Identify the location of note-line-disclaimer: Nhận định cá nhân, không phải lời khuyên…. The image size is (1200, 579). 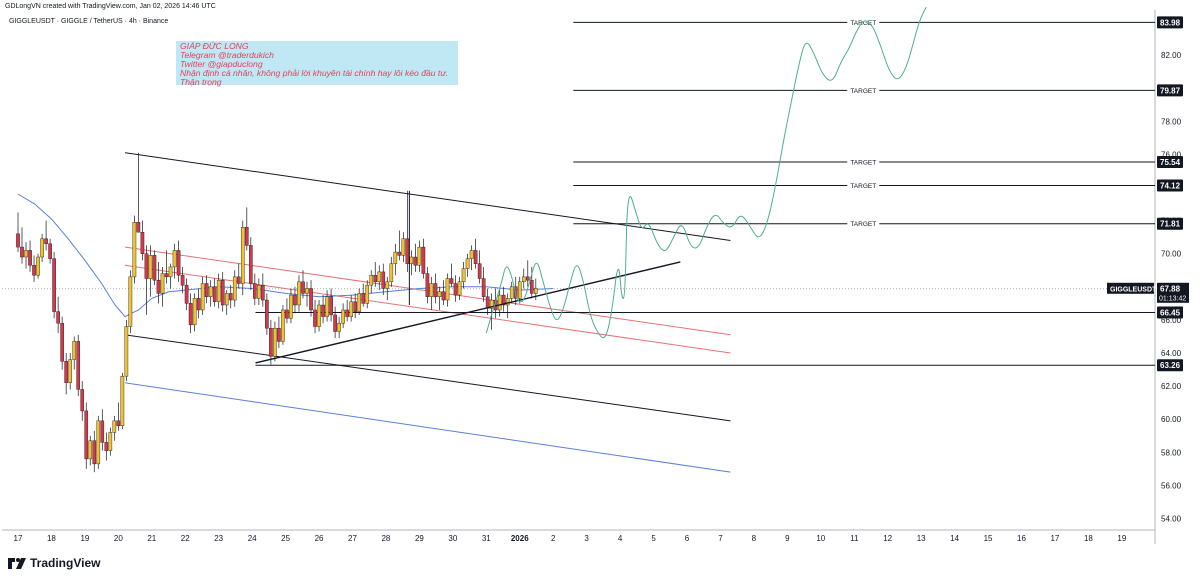
(314, 73).